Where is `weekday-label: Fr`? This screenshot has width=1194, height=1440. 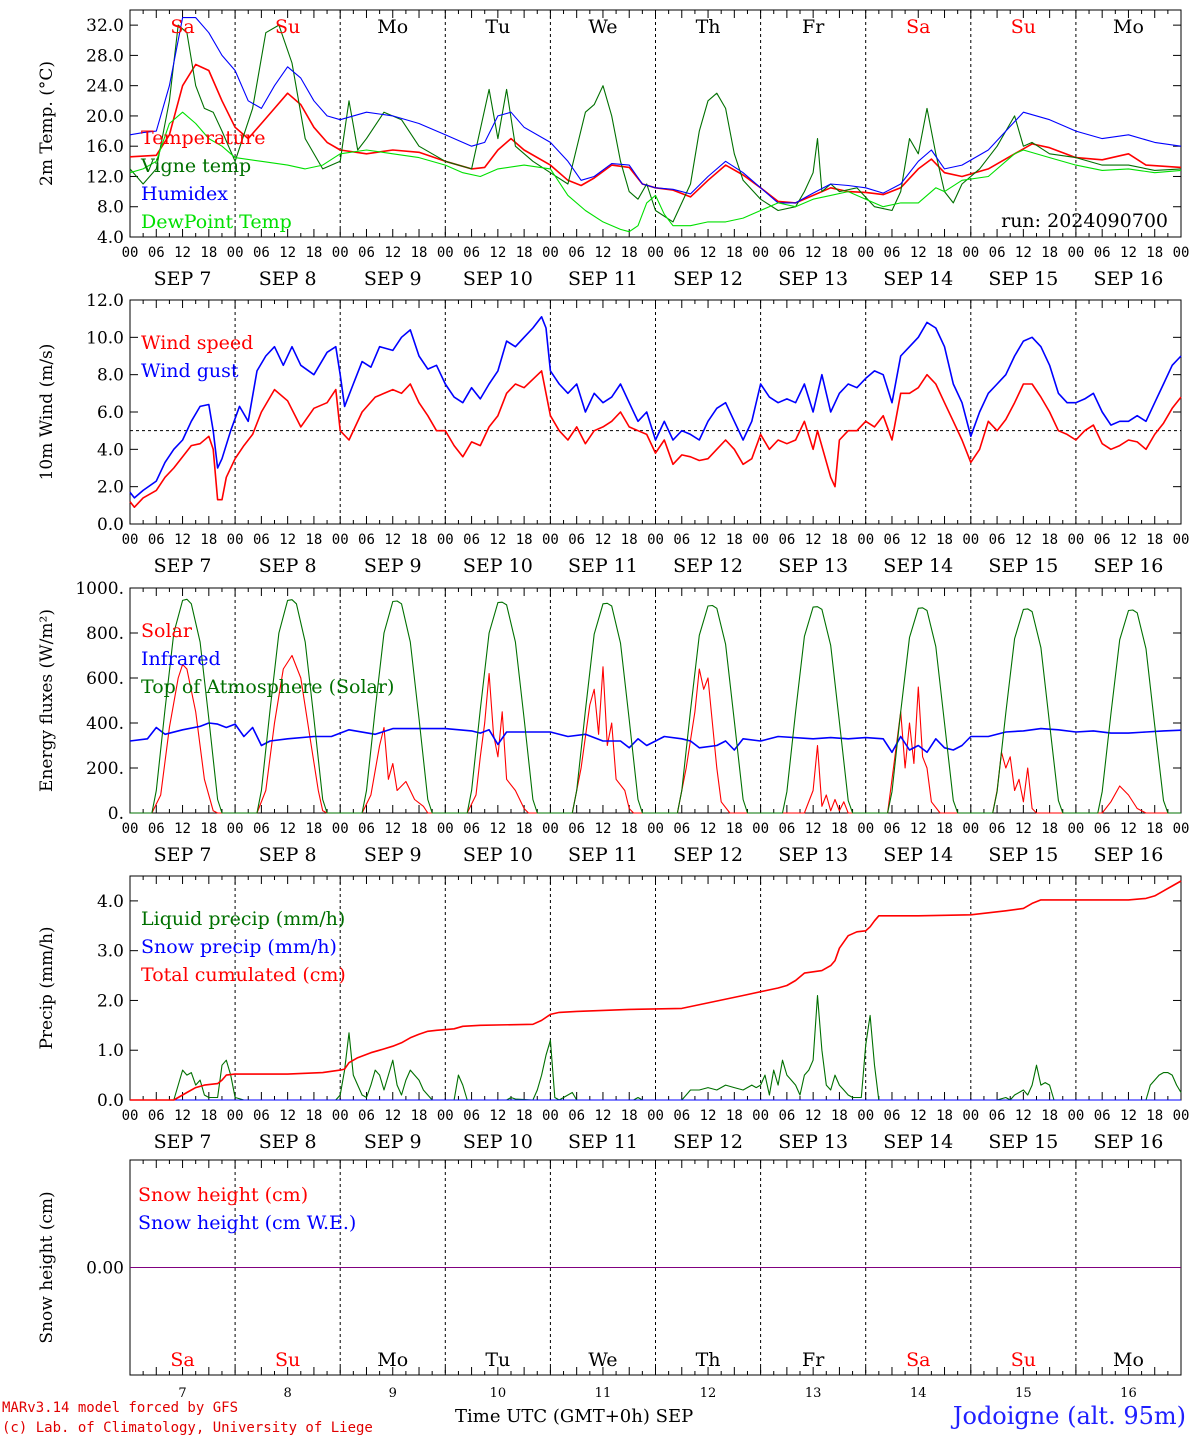
weekday-label: Fr is located at coordinates (813, 27).